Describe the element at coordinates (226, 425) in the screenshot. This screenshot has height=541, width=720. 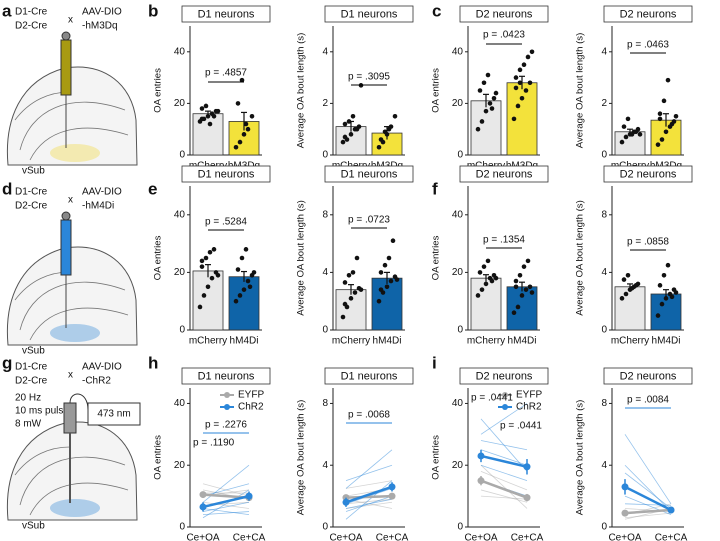
I see `p-value: p = .2276` at that location.